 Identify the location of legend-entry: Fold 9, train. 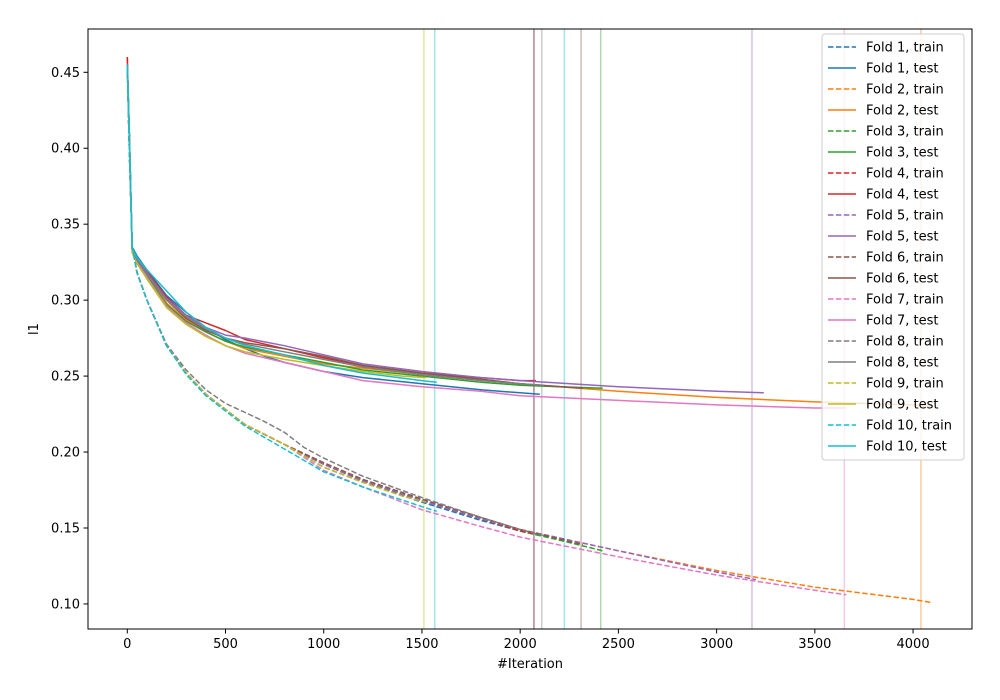
(905, 384).